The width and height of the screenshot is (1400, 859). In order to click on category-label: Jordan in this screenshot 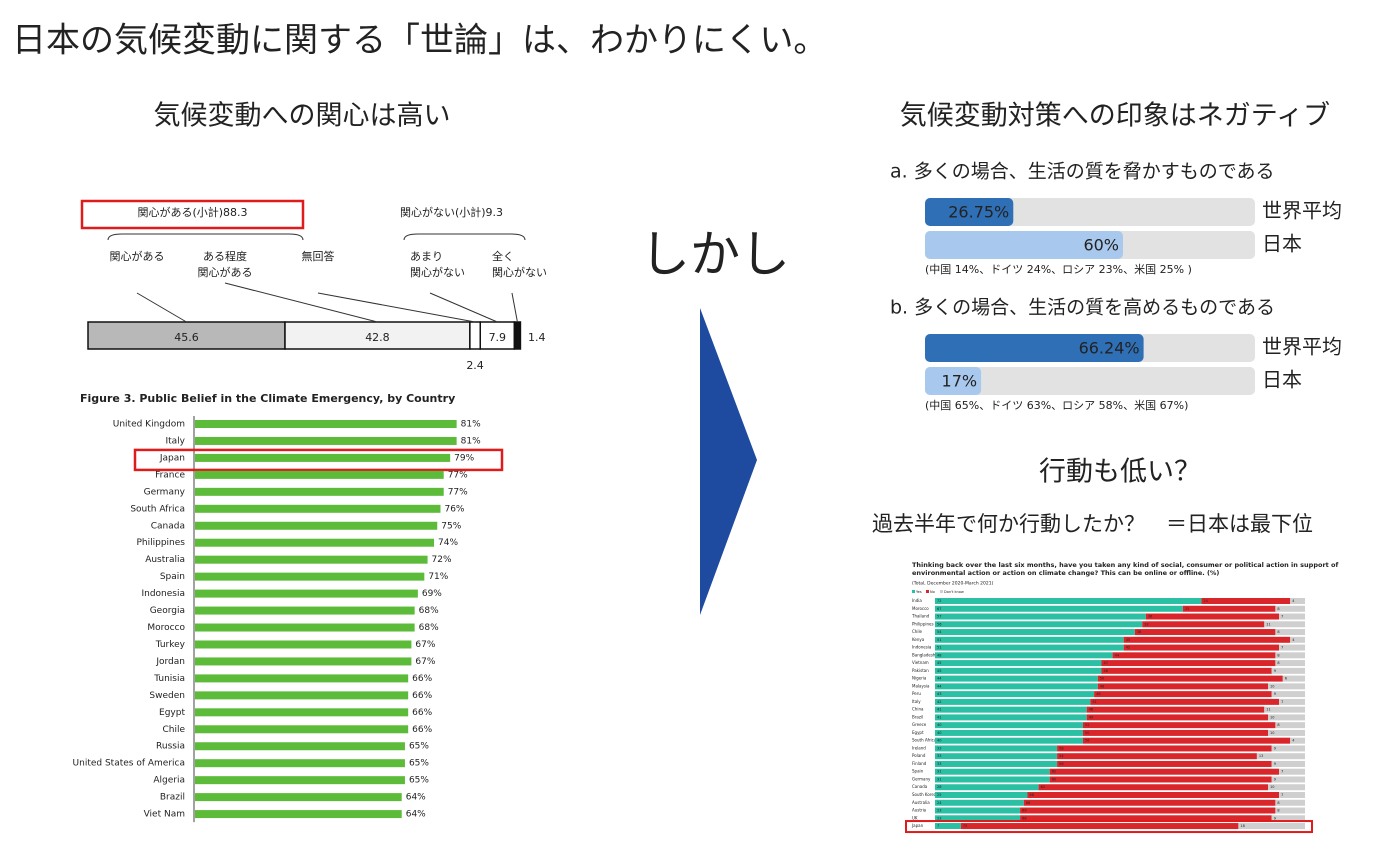, I will do `click(170, 662)`.